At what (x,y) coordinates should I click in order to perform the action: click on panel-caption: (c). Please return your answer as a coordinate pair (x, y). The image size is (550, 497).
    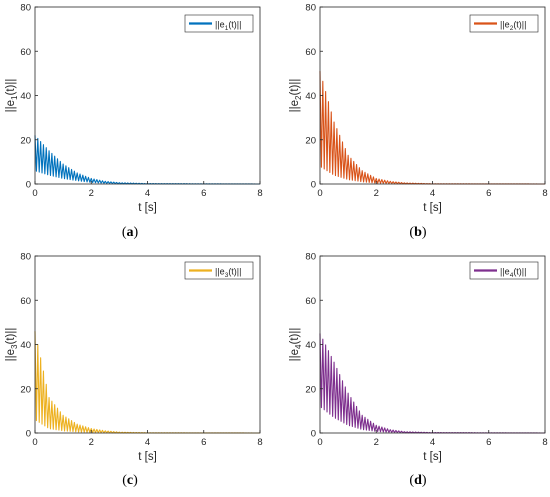
    Looking at the image, I should click on (130, 480).